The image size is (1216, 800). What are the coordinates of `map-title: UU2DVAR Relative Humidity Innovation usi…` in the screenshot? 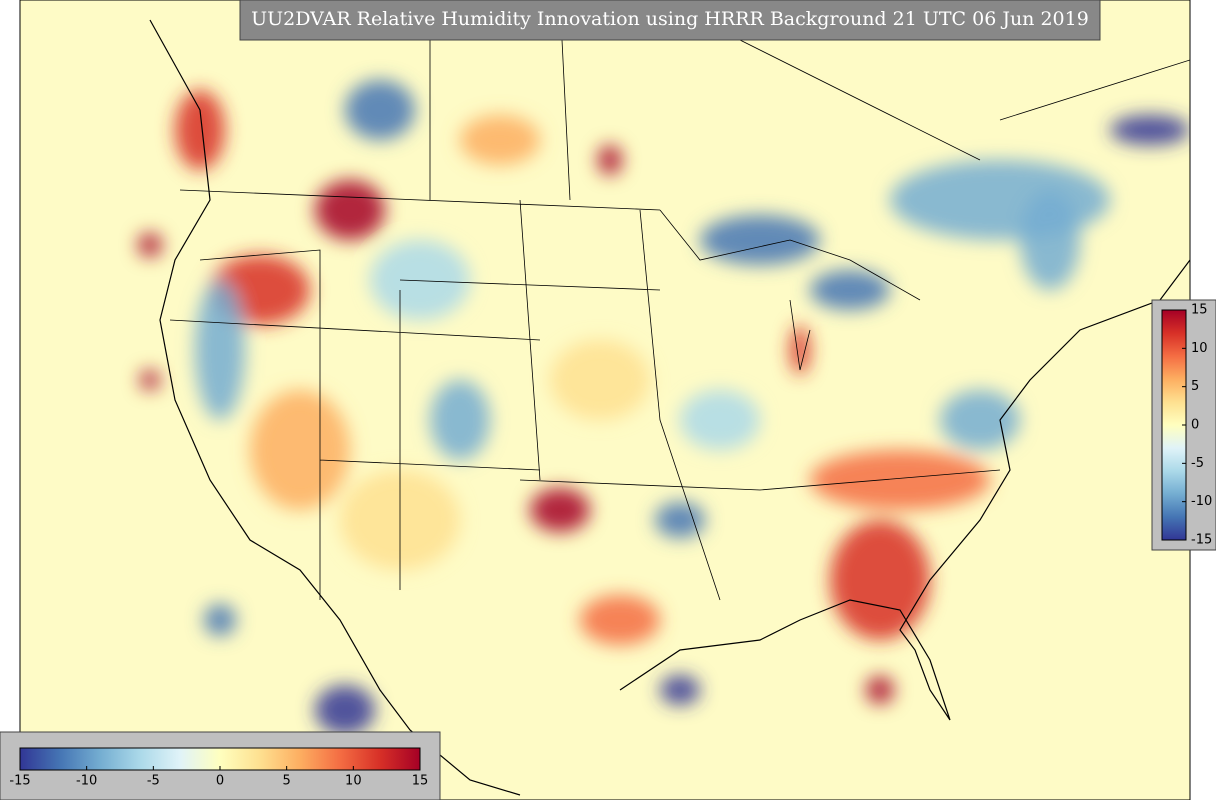 It's located at (670, 19).